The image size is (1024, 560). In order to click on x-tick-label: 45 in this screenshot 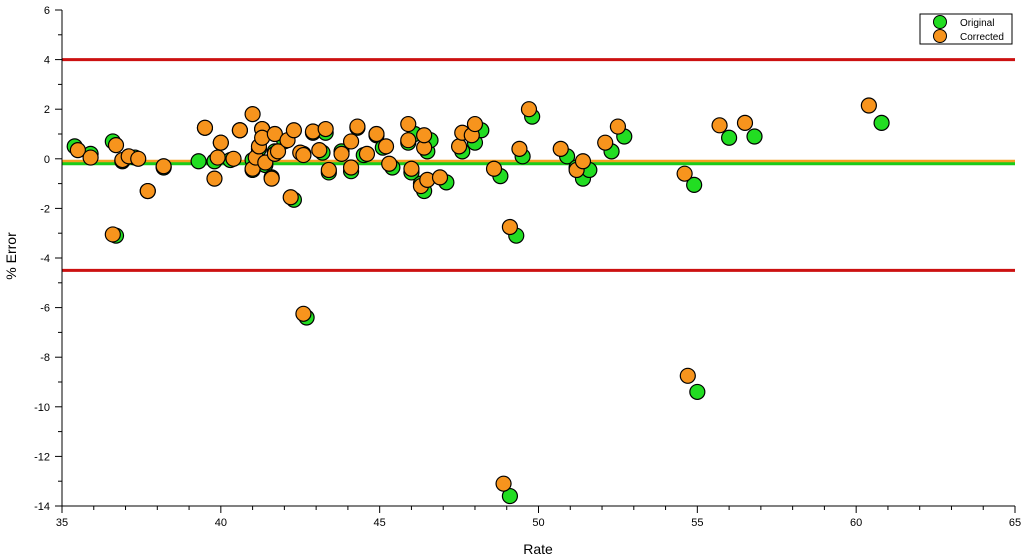, I will do `click(380, 523)`.